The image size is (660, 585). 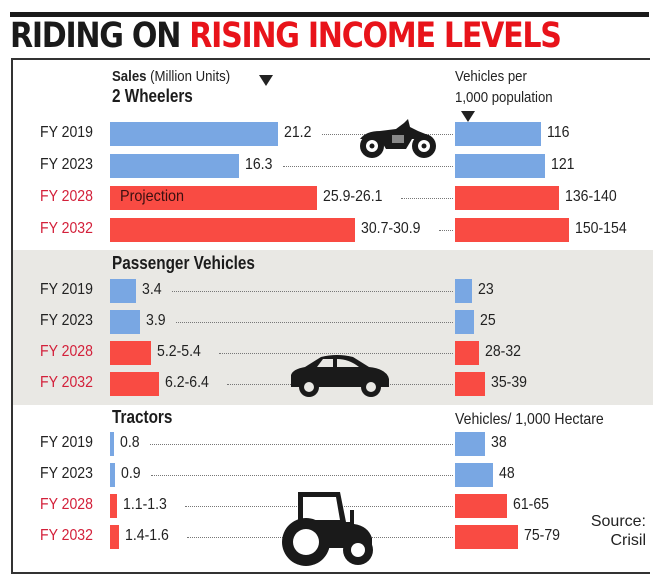 I want to click on sales-value: 5.2-5.4, so click(x=179, y=351).